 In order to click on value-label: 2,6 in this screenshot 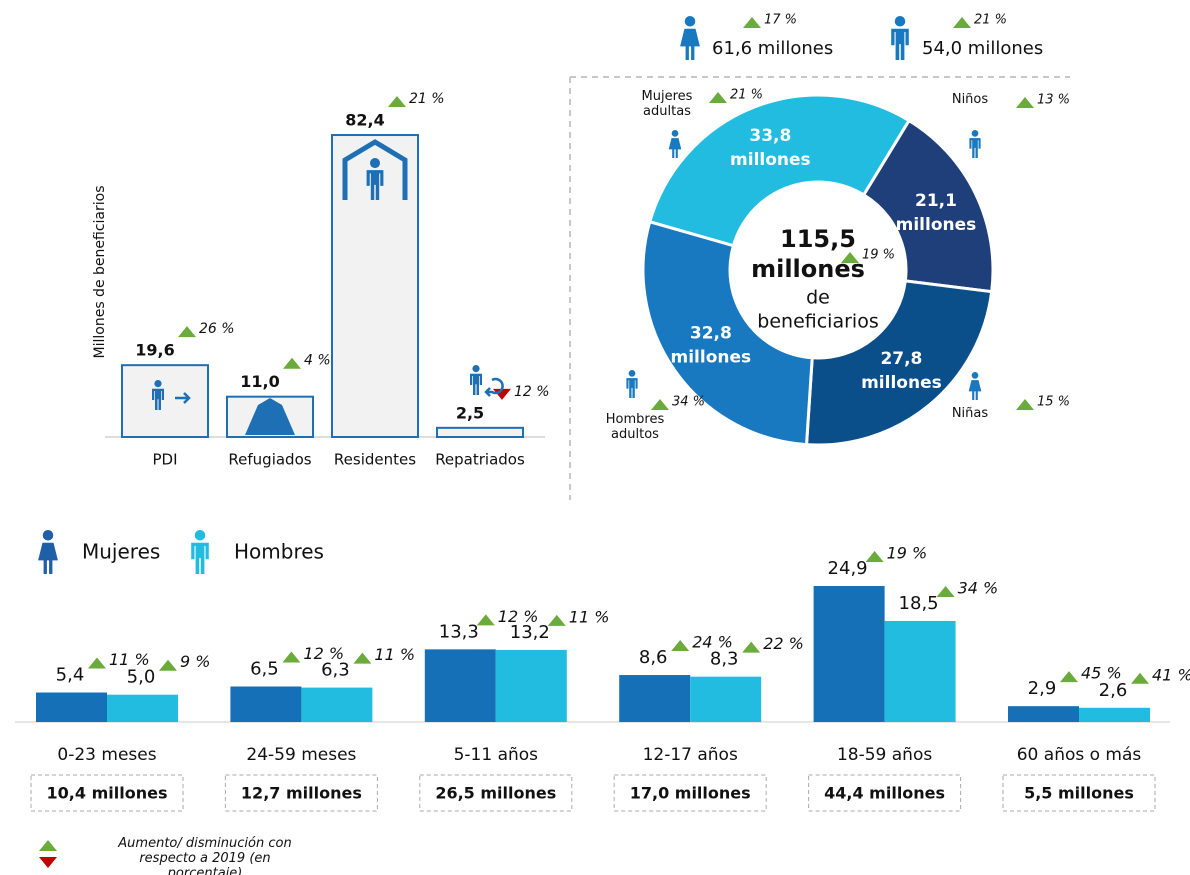, I will do `click(1113, 690)`.